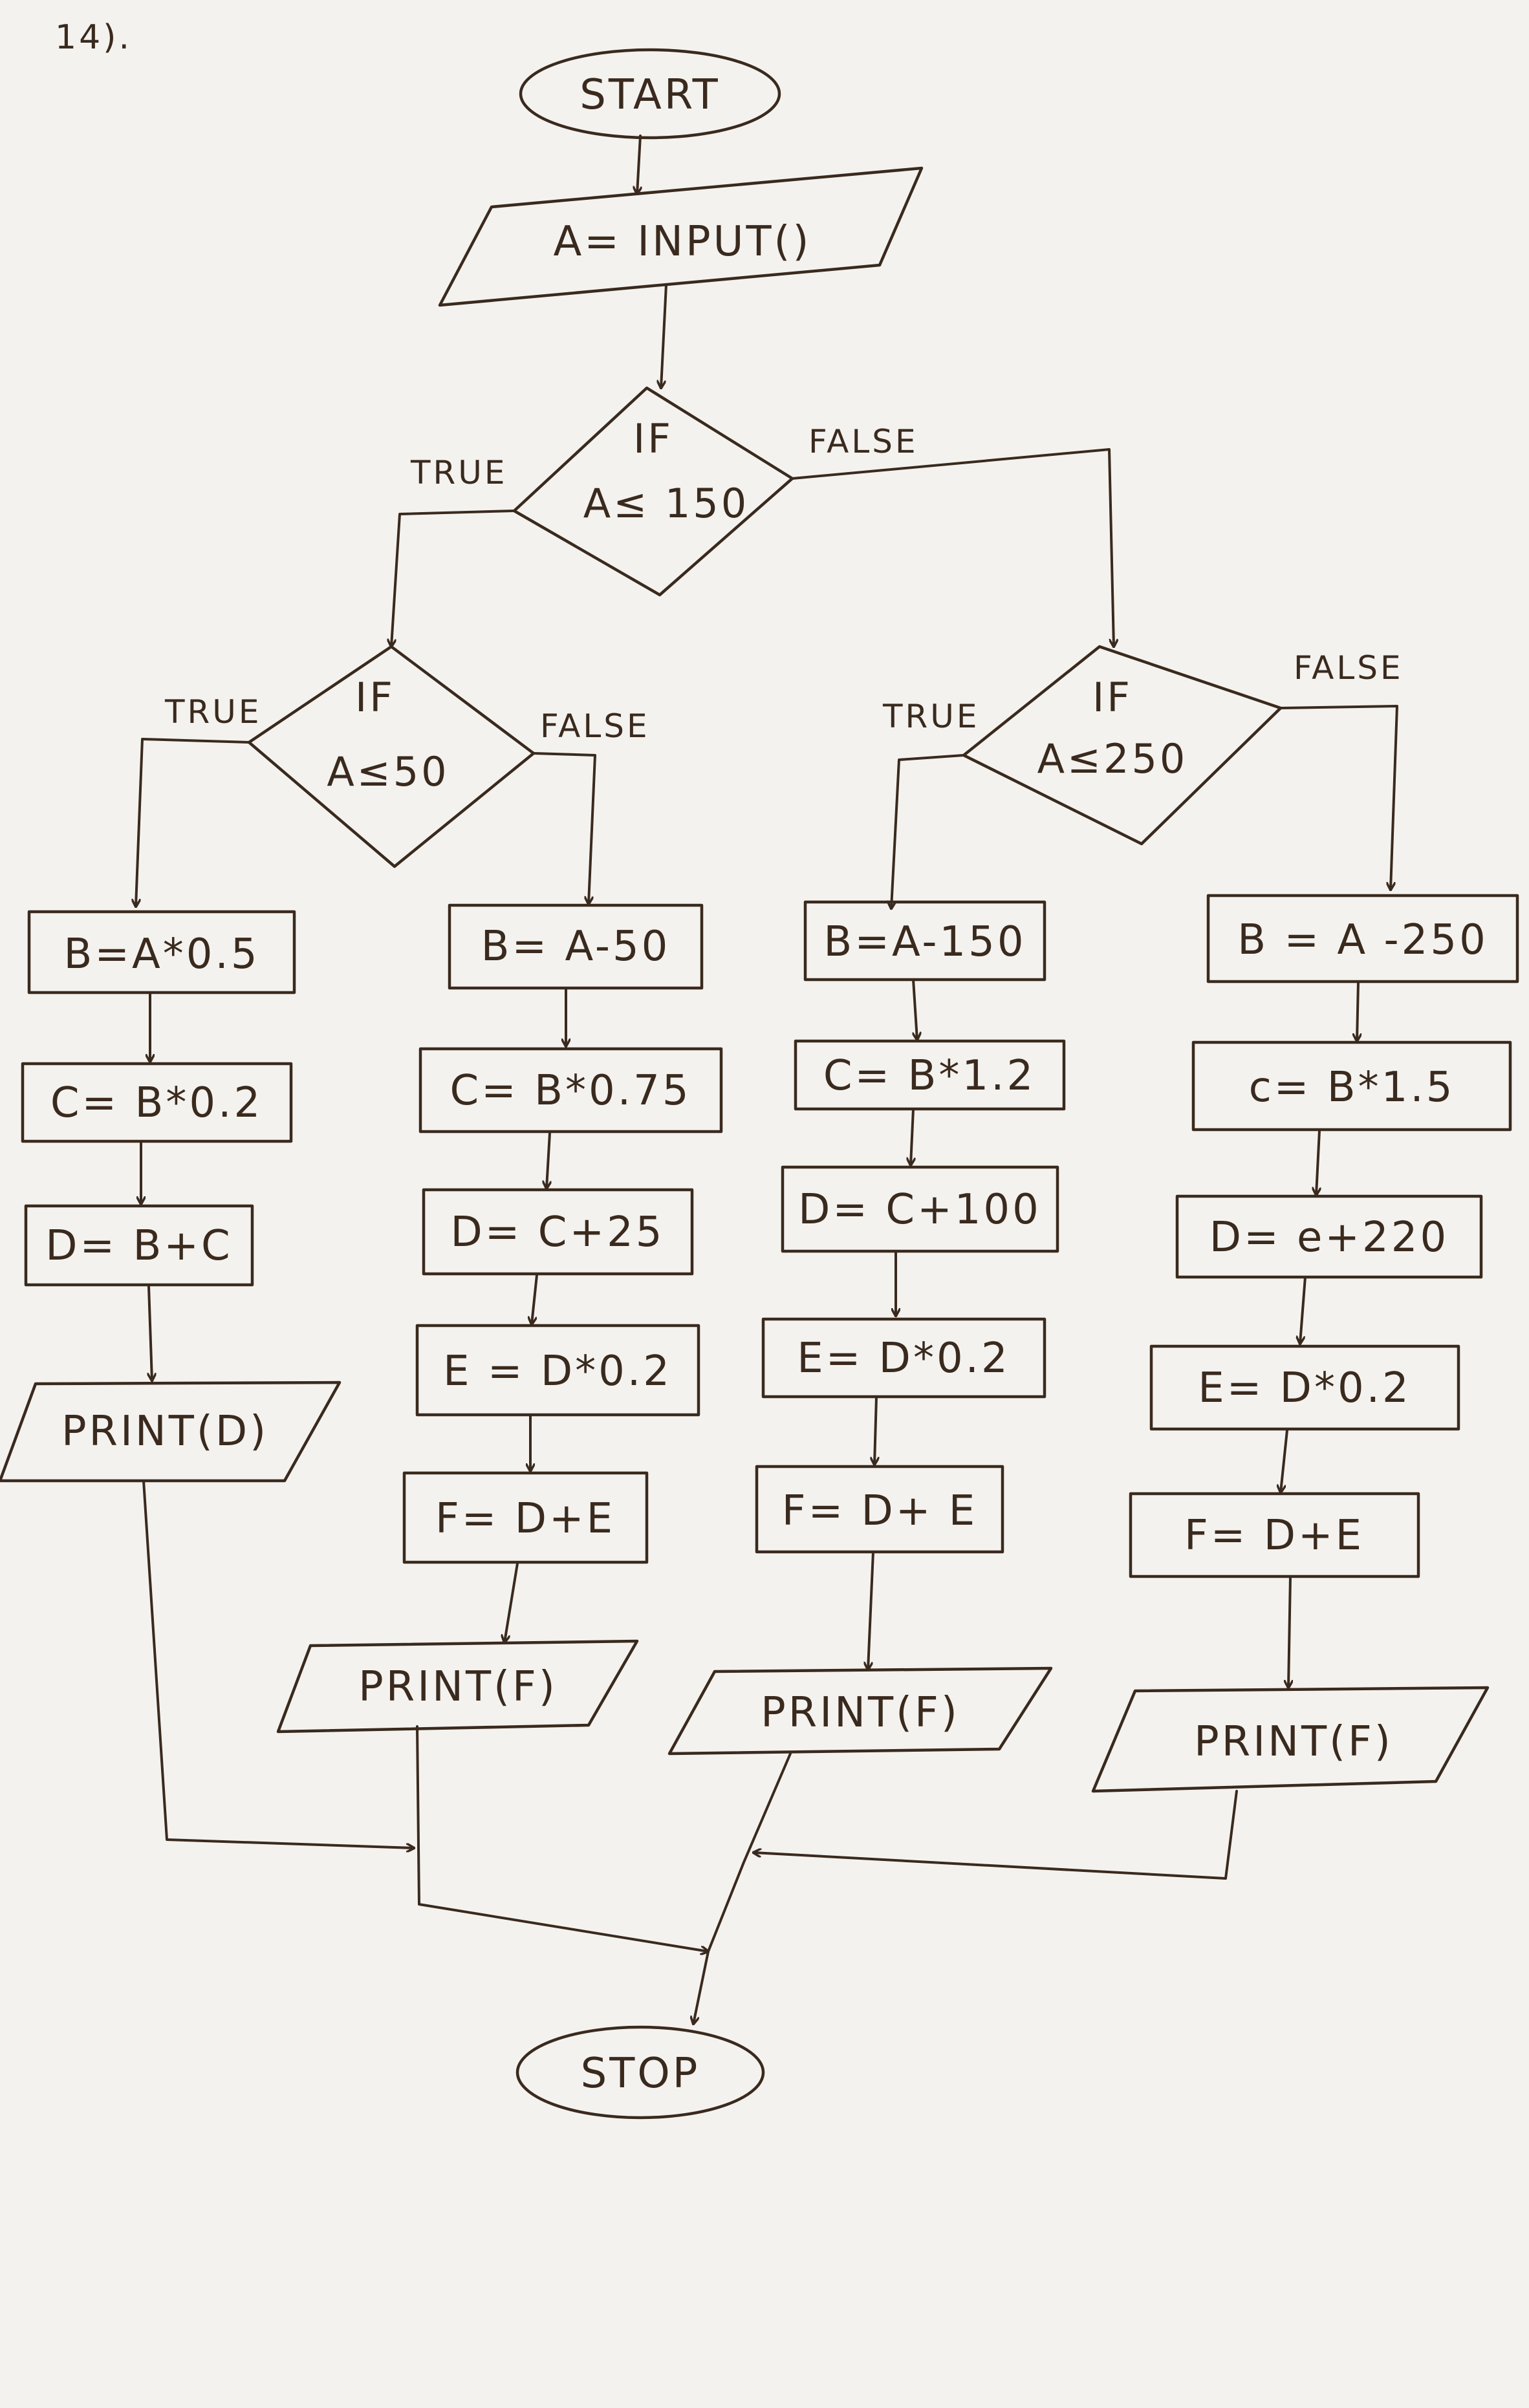 This screenshot has width=1529, height=2408. I want to click on svg-text: C= B*0.2, so click(156, 1103).